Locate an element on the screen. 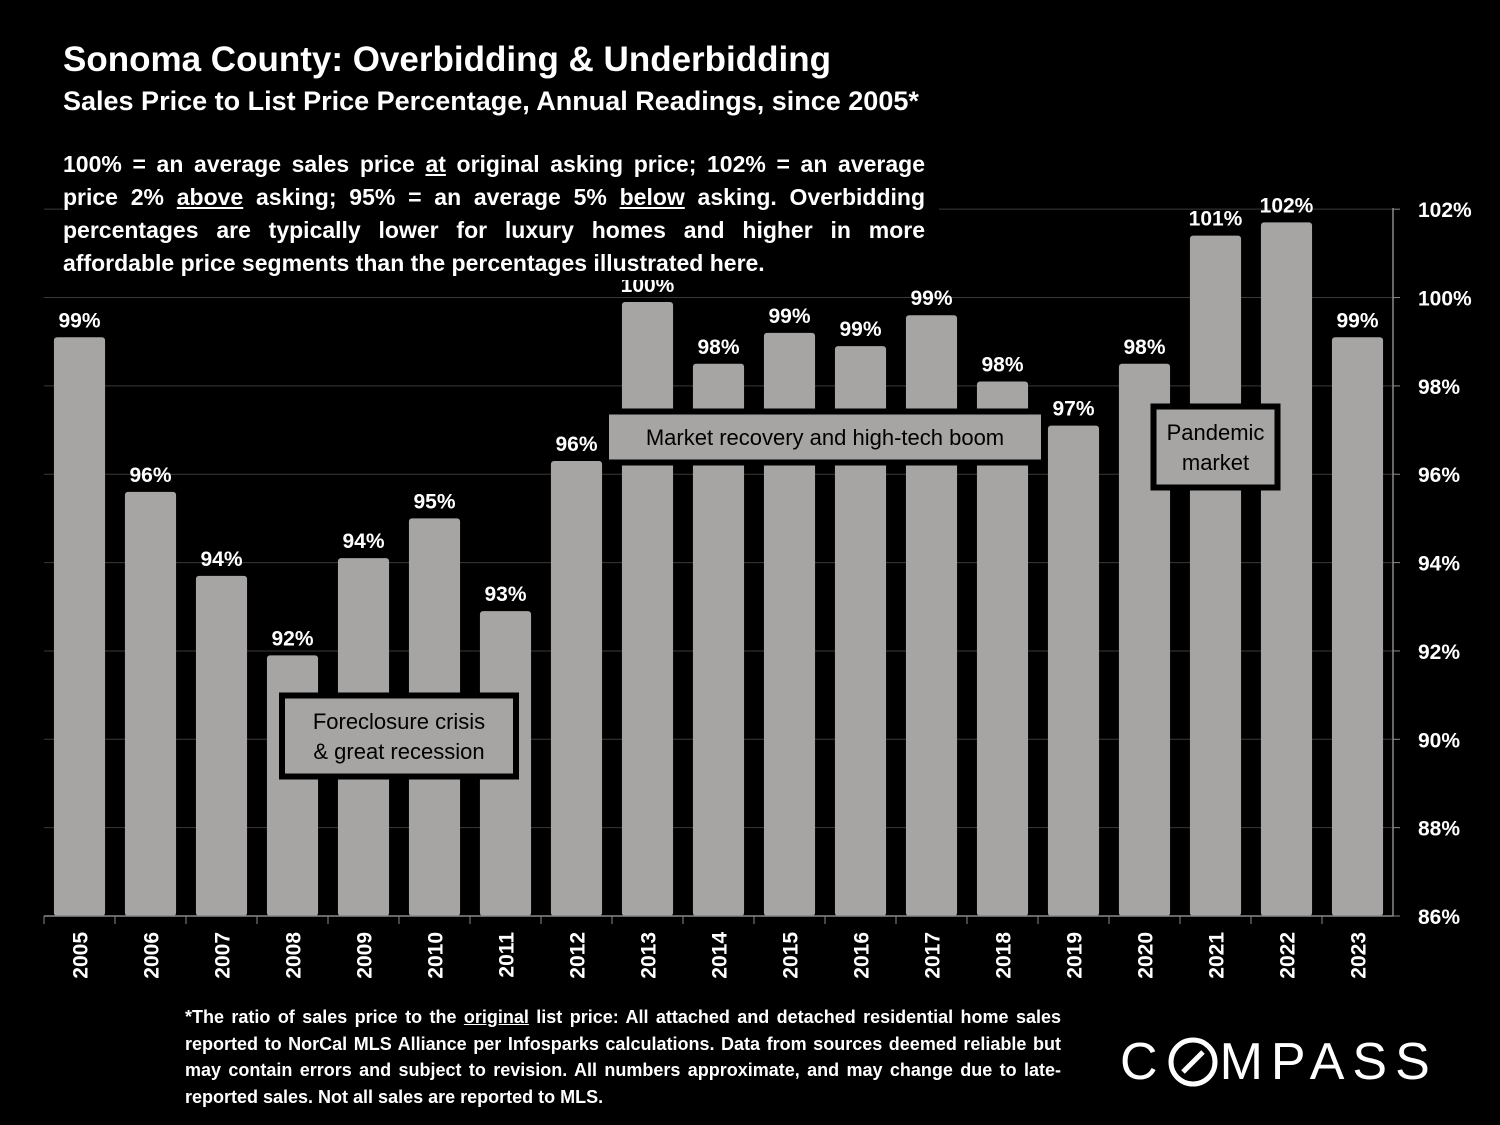 The height and width of the screenshot is (1125, 1500). bar-2020 is located at coordinates (1144, 639).